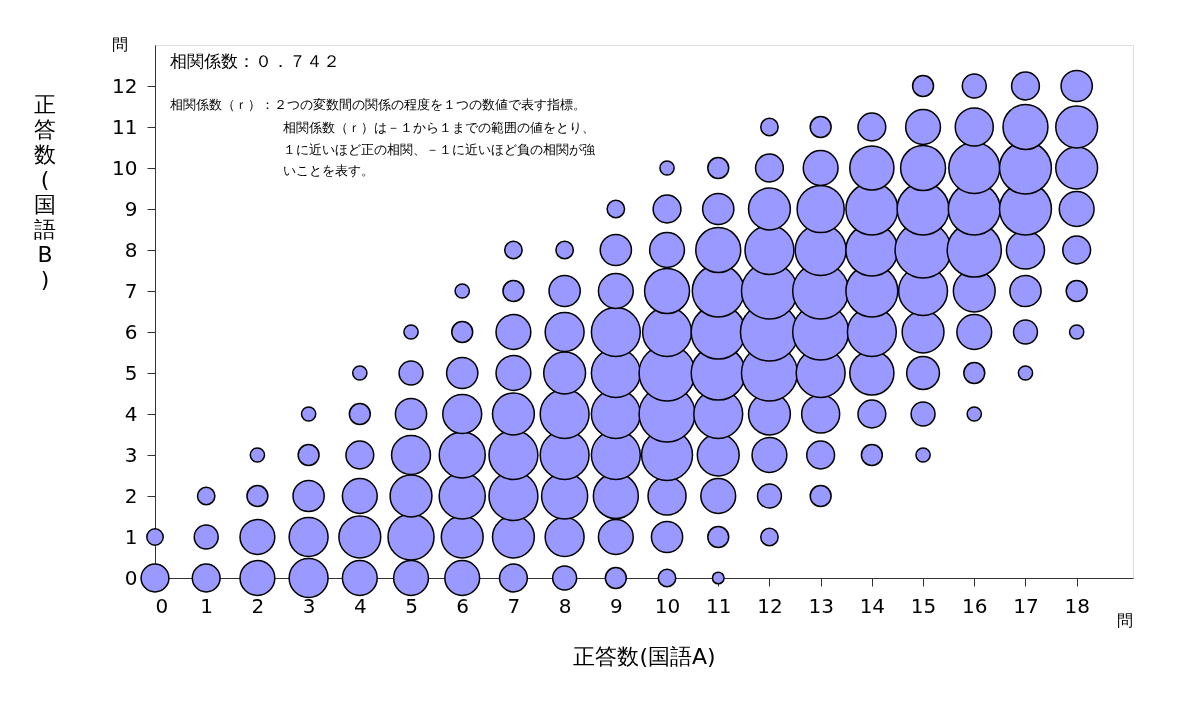 This screenshot has width=1177, height=704. I want to click on x-tick-label: 4, so click(360, 605).